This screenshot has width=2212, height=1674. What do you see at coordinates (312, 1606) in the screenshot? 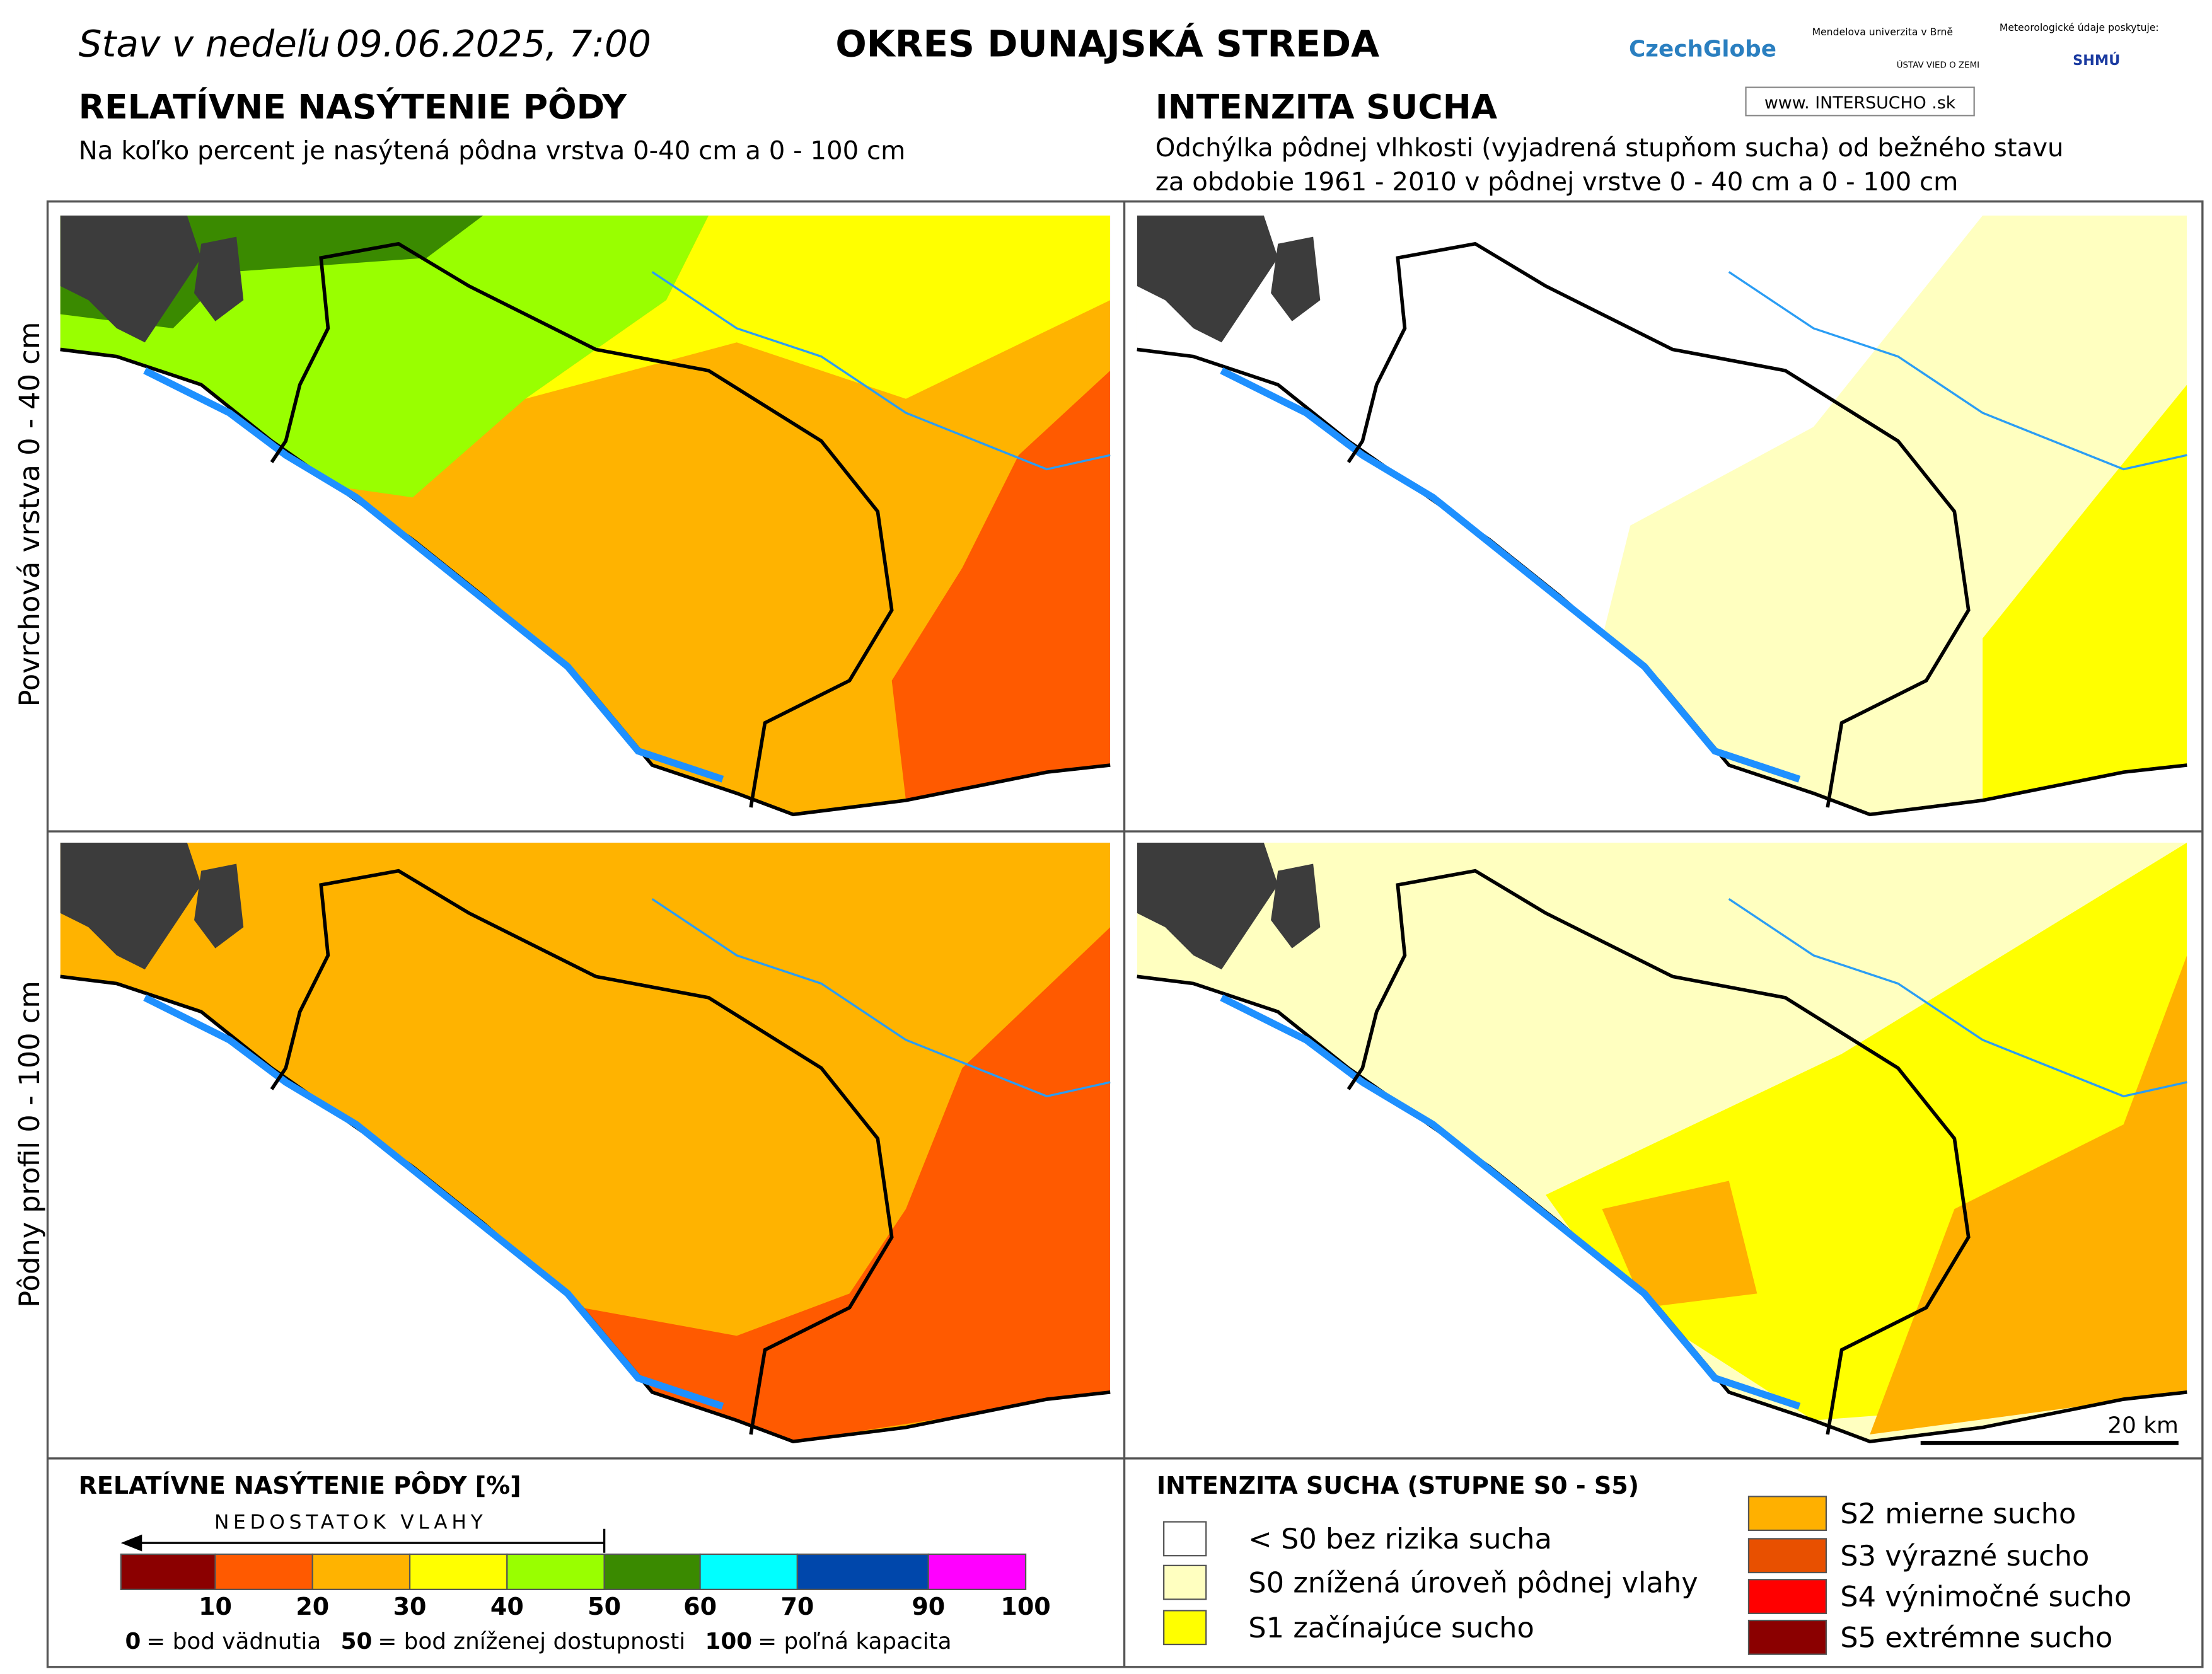
I see `tick-label: 20` at bounding box center [312, 1606].